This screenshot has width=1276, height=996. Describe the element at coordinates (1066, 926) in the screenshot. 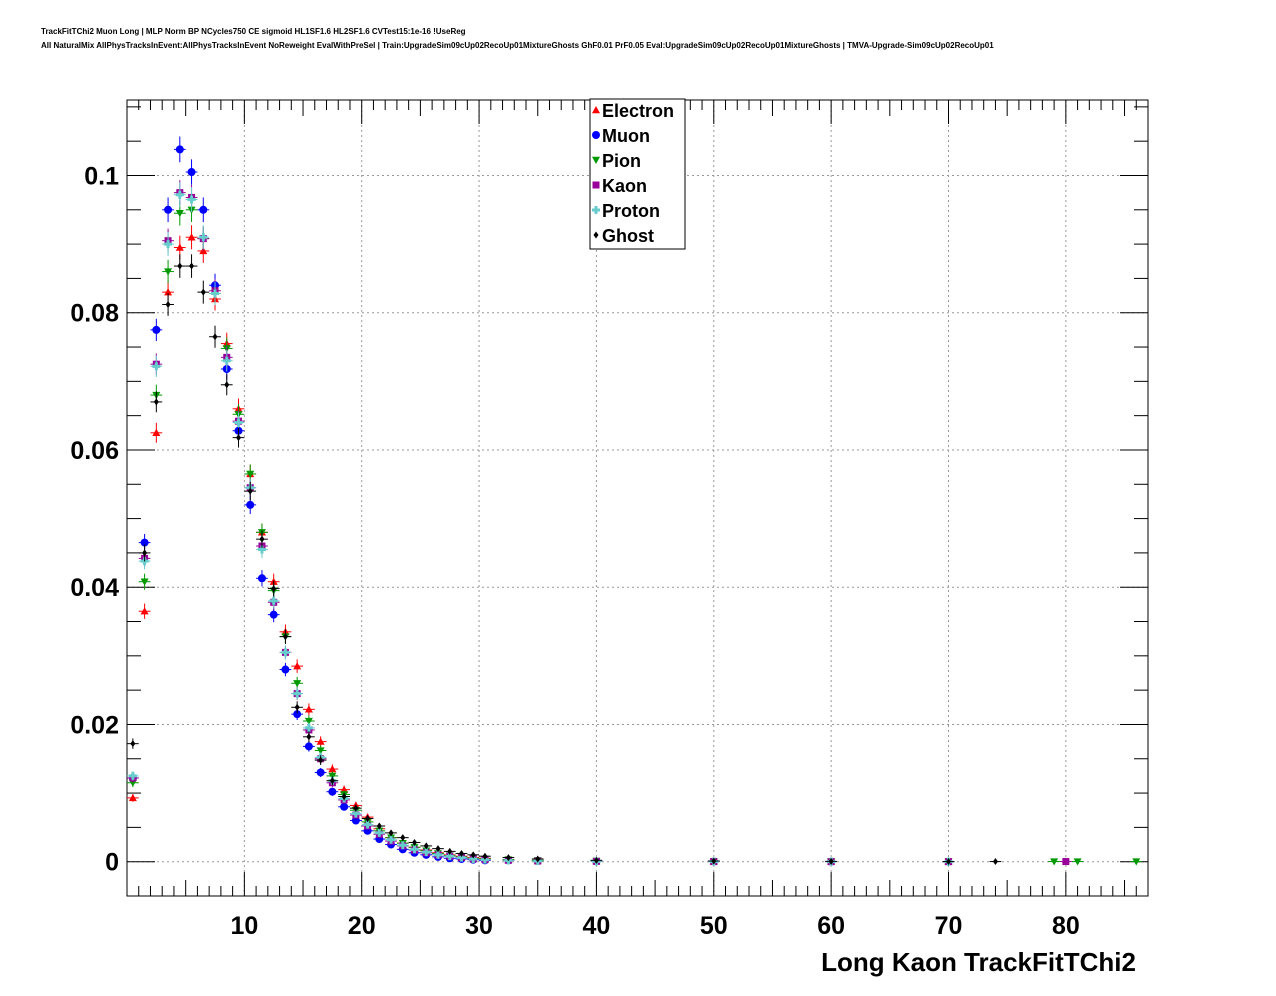

I see `x-tick-label: 80` at that location.